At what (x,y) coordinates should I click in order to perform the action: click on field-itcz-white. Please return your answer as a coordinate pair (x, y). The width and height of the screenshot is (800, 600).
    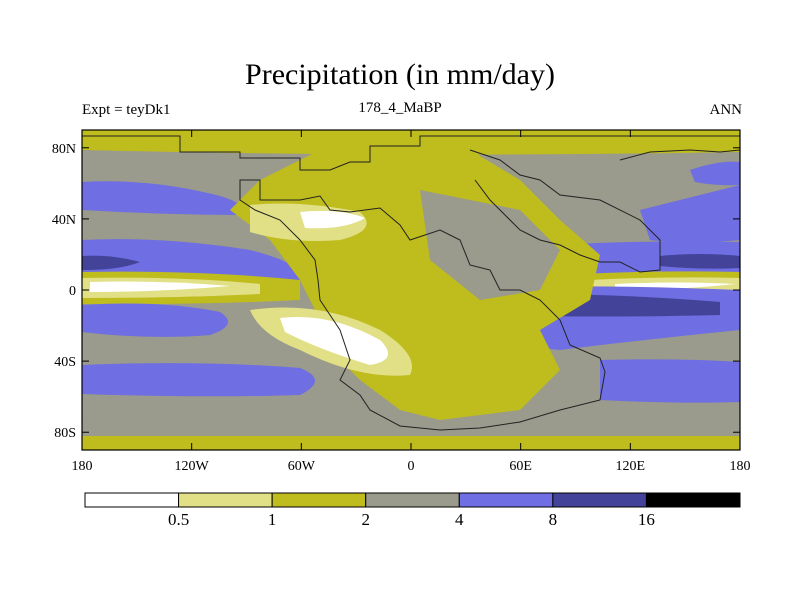
    Looking at the image, I should click on (160, 286).